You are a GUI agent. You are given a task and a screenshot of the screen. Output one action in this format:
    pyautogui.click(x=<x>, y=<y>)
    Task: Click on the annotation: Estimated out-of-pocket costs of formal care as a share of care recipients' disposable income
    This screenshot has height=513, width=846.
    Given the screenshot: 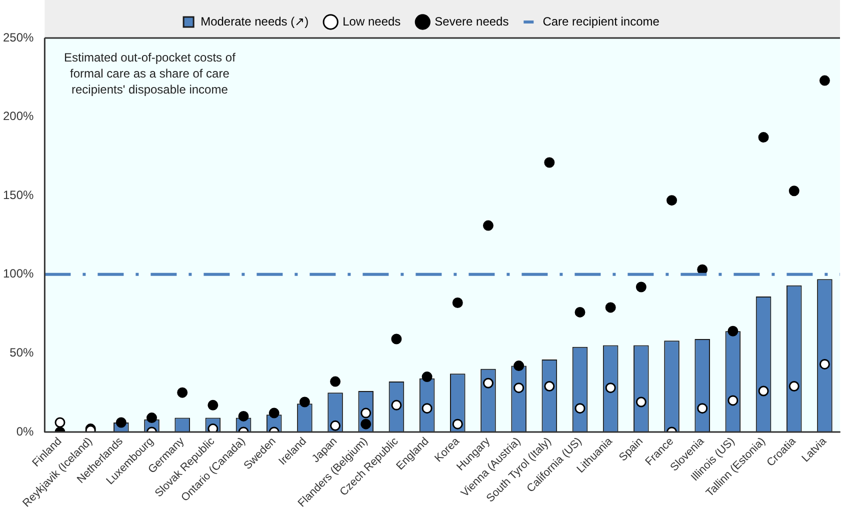 What is the action you would take?
    pyautogui.click(x=150, y=73)
    